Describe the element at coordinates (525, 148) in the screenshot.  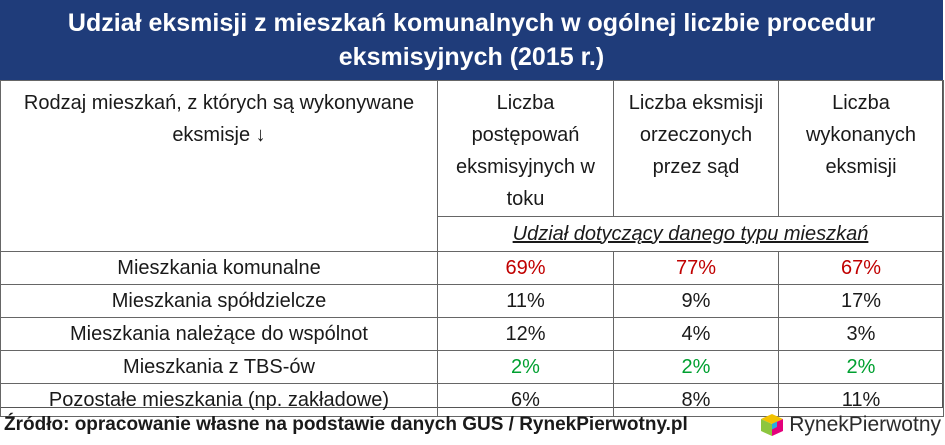
I see `header-pending-proceedings: Liczba postępowań eksmisyjnych w toku` at that location.